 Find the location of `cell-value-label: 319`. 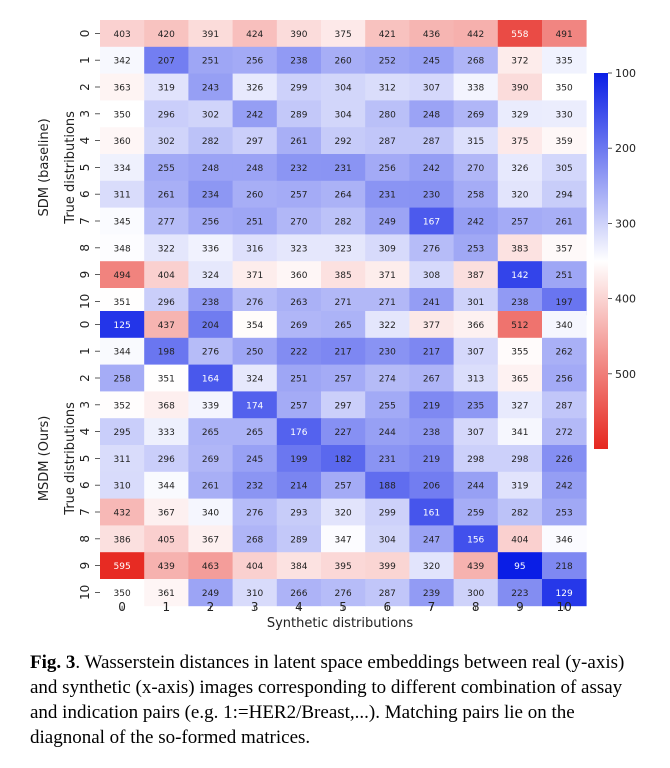

cell-value-label: 319 is located at coordinates (166, 89).